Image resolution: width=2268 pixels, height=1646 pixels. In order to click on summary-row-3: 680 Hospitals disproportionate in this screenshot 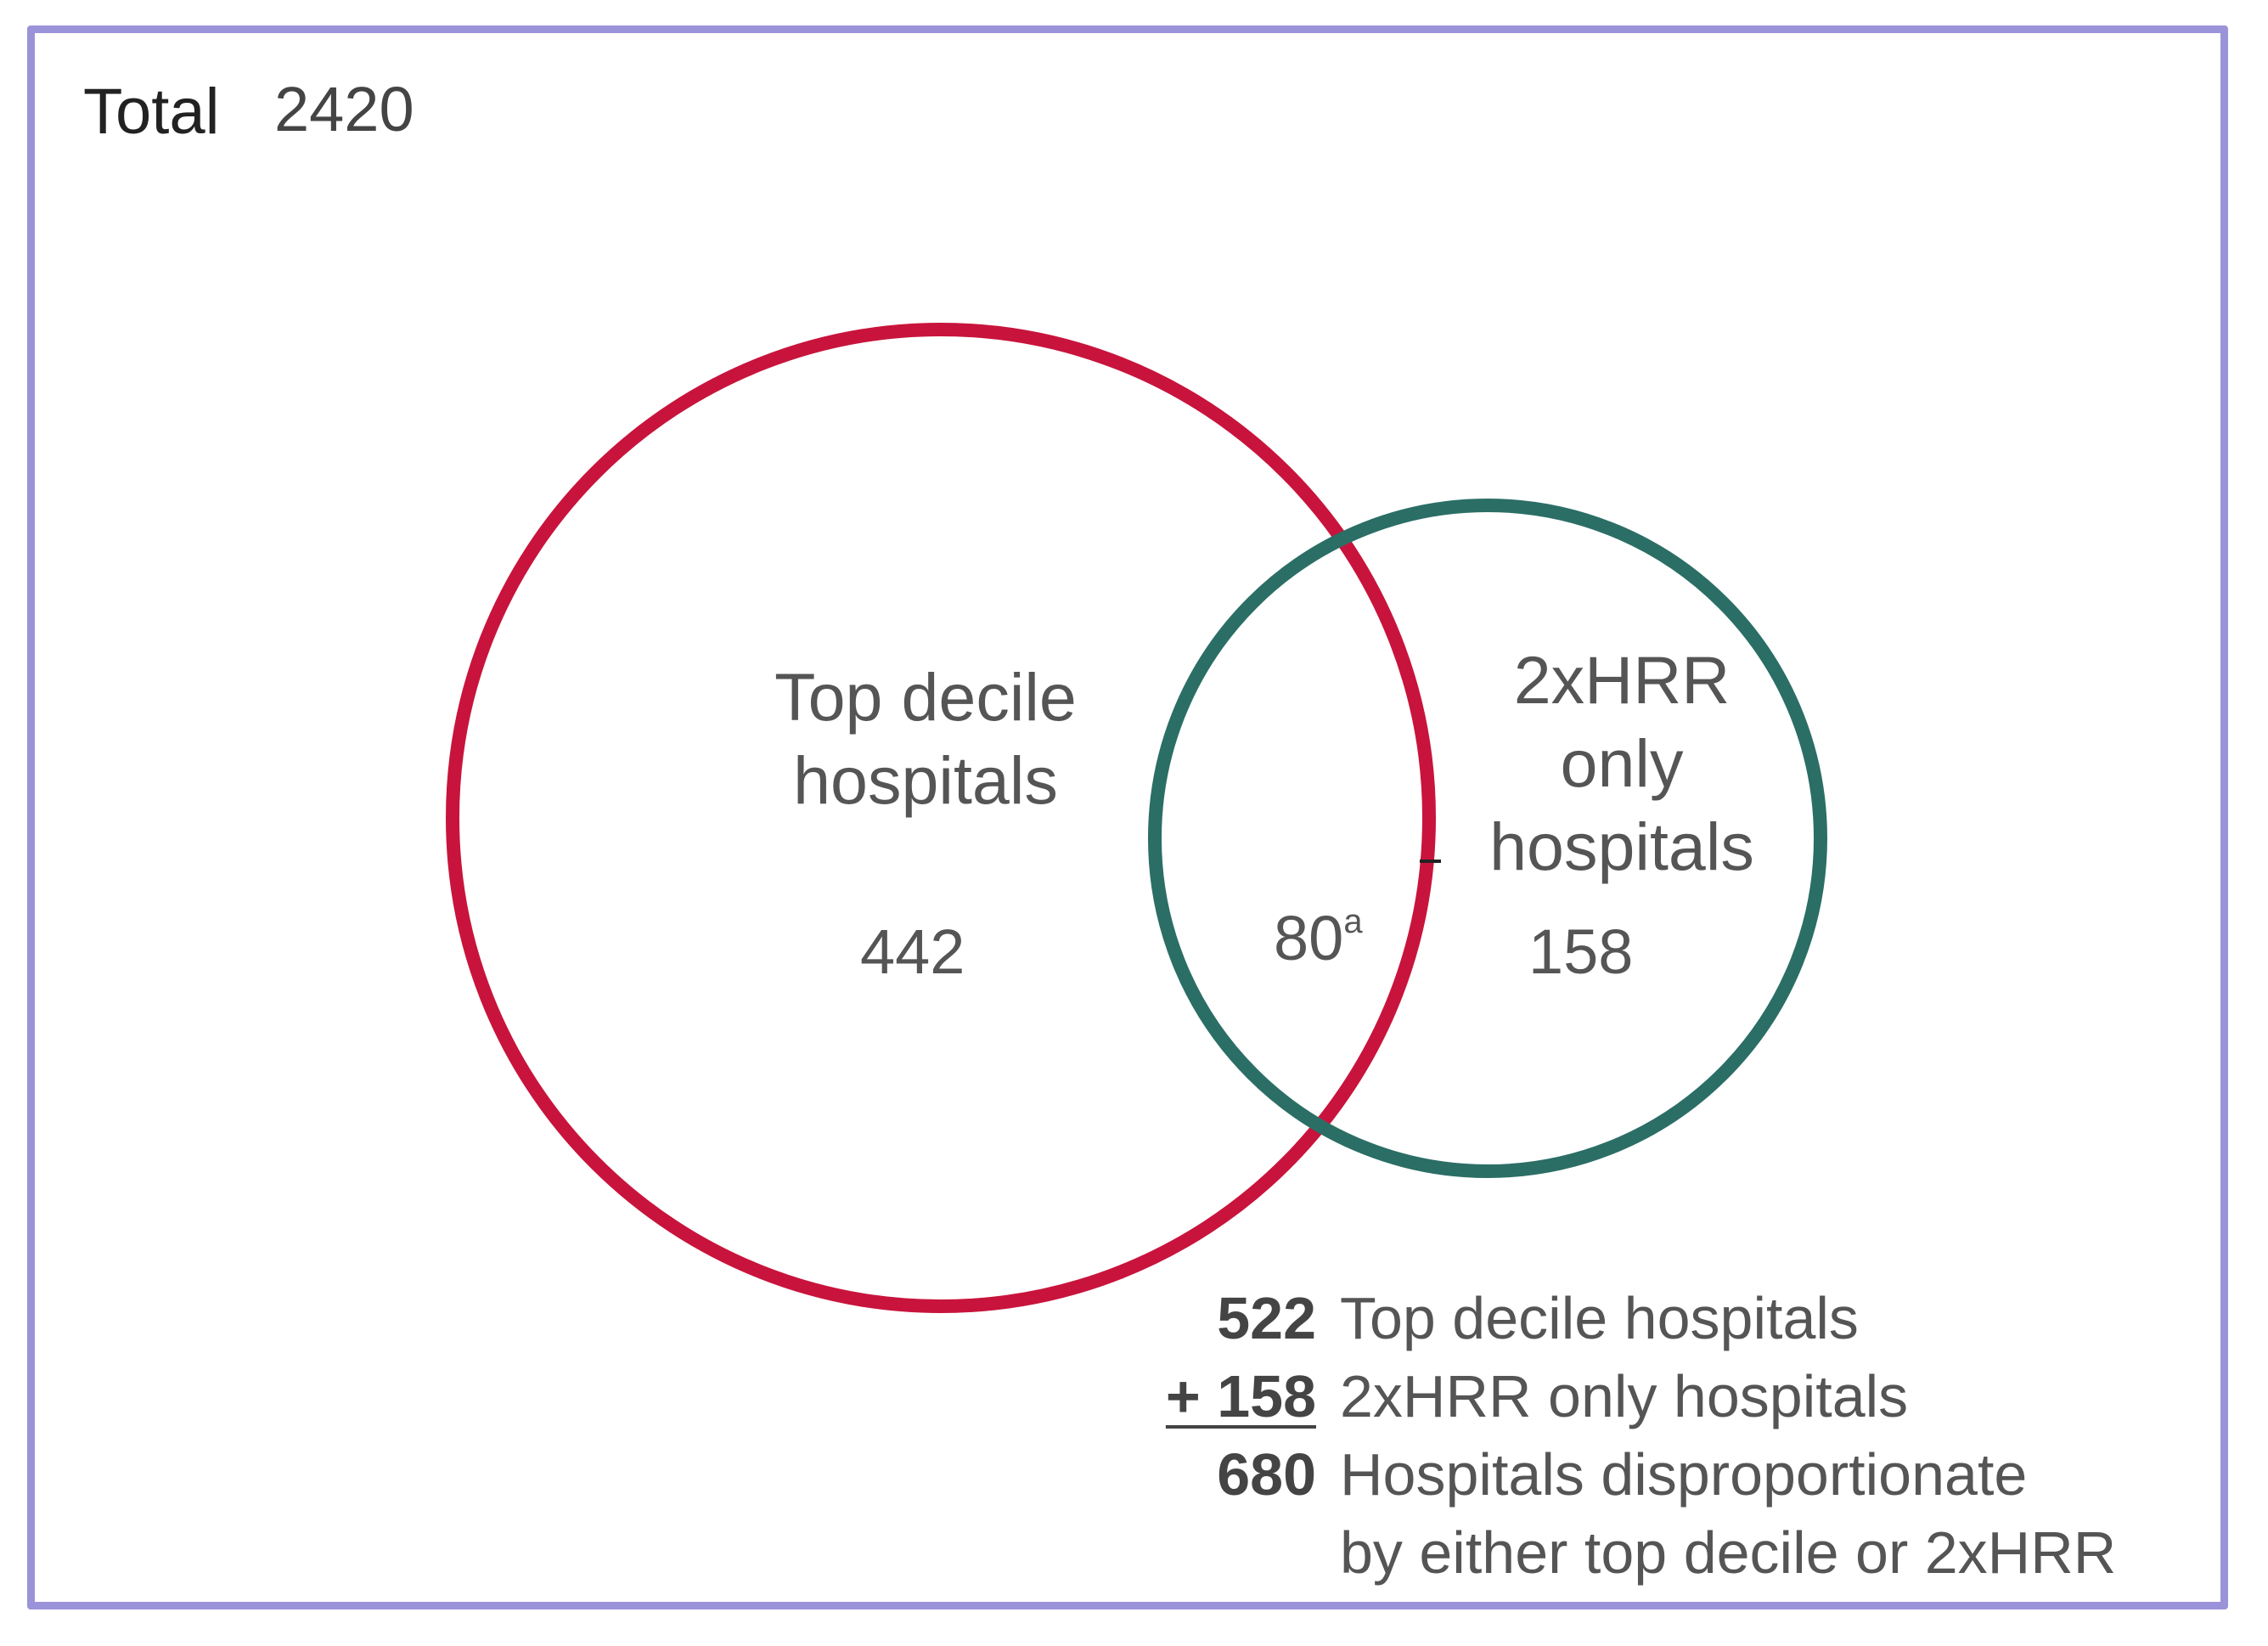, I will do `click(1586, 1474)`.